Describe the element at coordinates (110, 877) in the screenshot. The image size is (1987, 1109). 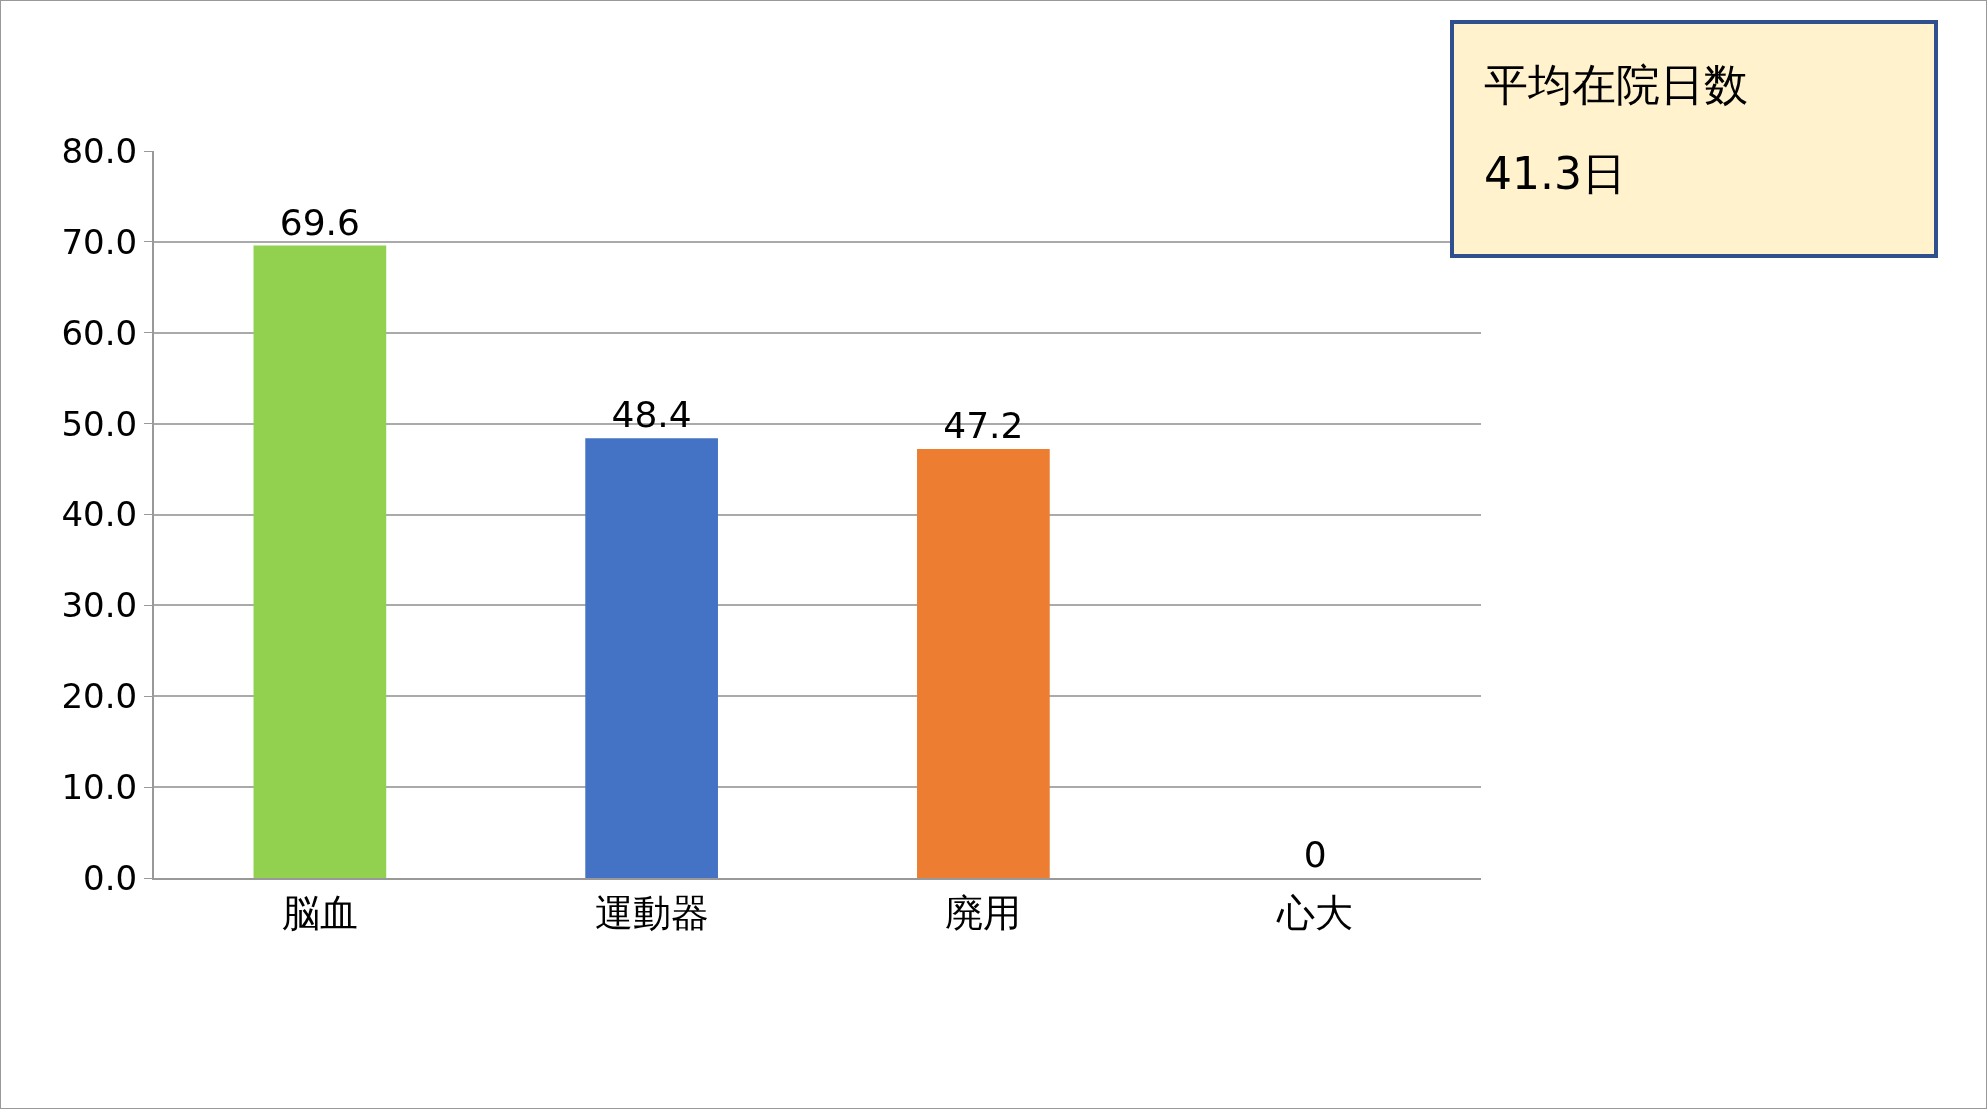
I see `y-tick-label: 0.0` at that location.